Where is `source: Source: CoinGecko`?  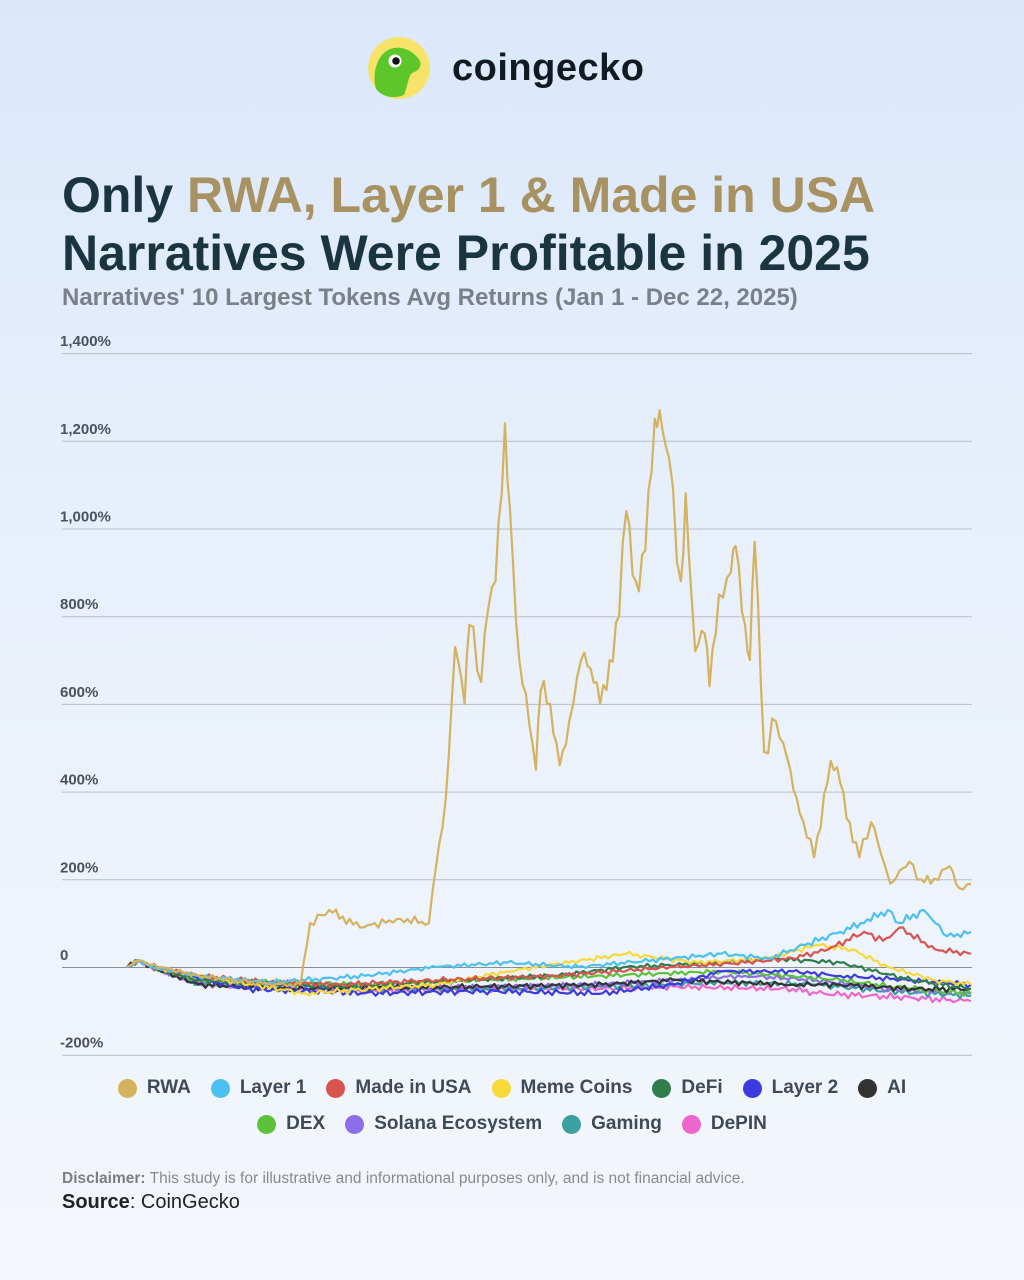 source: Source: CoinGecko is located at coordinates (151, 1202).